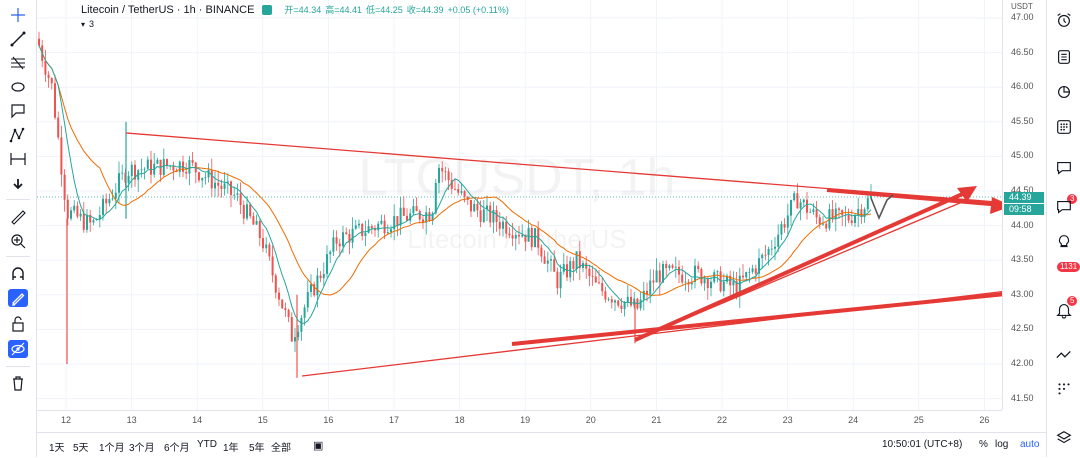 The width and height of the screenshot is (1080, 458). I want to click on period-button: 5天, so click(81, 448).